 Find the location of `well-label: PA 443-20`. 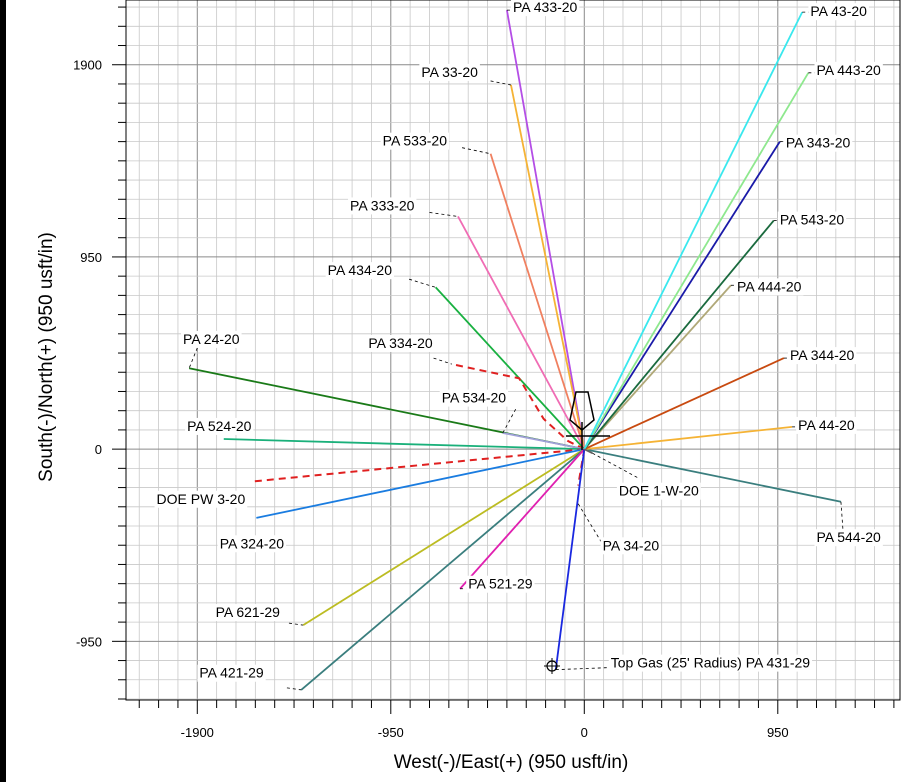

well-label: PA 443-20 is located at coordinates (848, 70).